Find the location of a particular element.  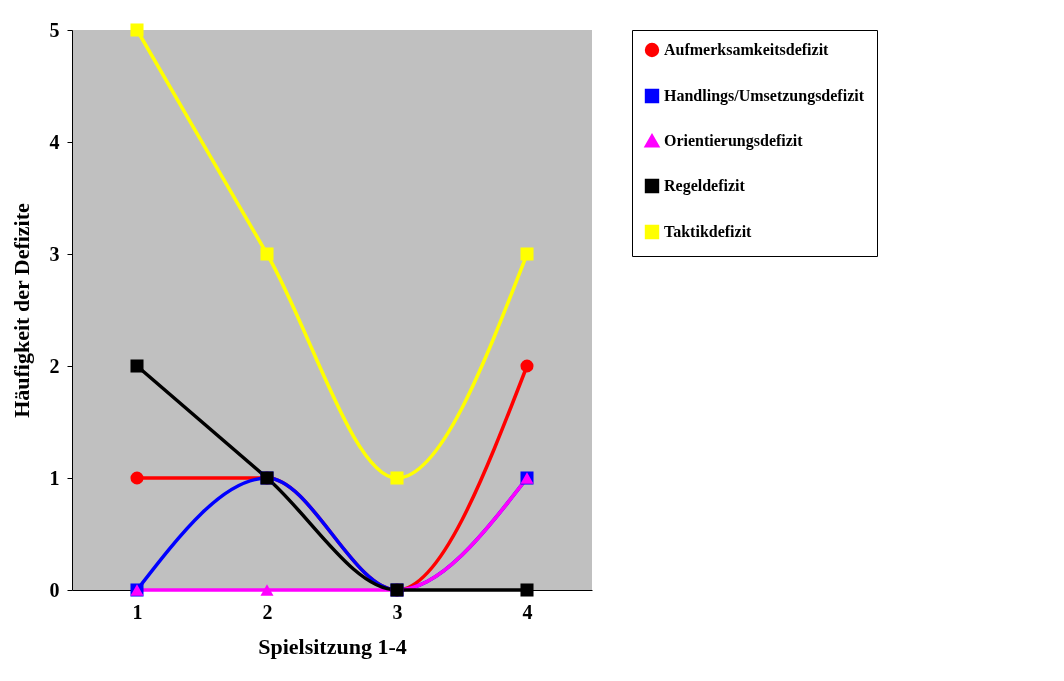

legend-label: Handlings/Umsetzungsdefizit is located at coordinates (764, 96).